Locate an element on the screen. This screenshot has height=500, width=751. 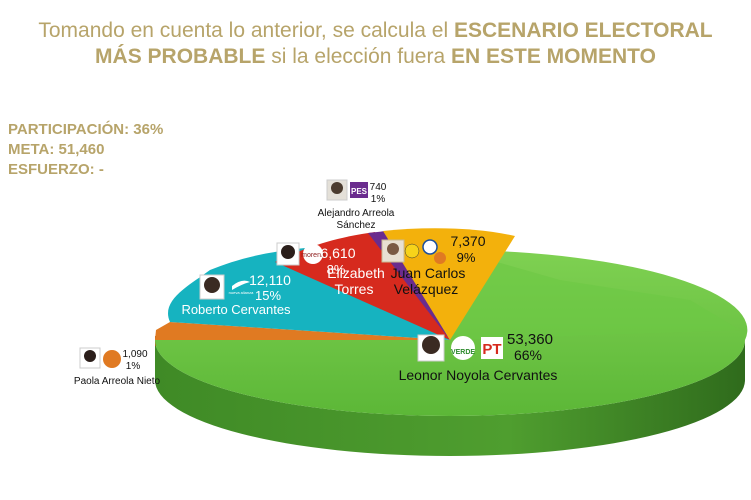
pes-logo-text: PES is located at coordinates (359, 191).